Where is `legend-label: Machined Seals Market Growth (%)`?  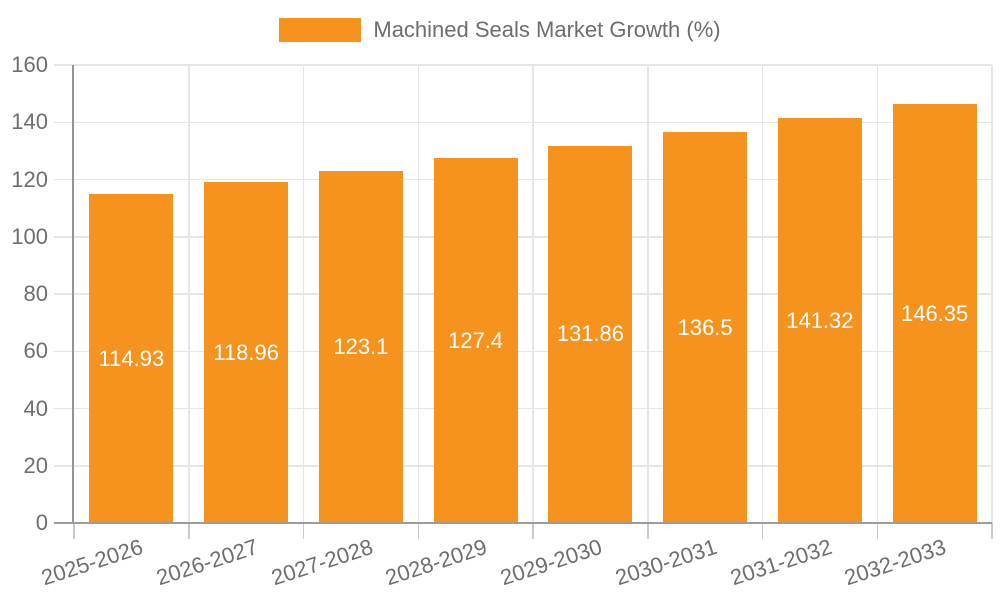 legend-label: Machined Seals Market Growth (%) is located at coordinates (547, 29).